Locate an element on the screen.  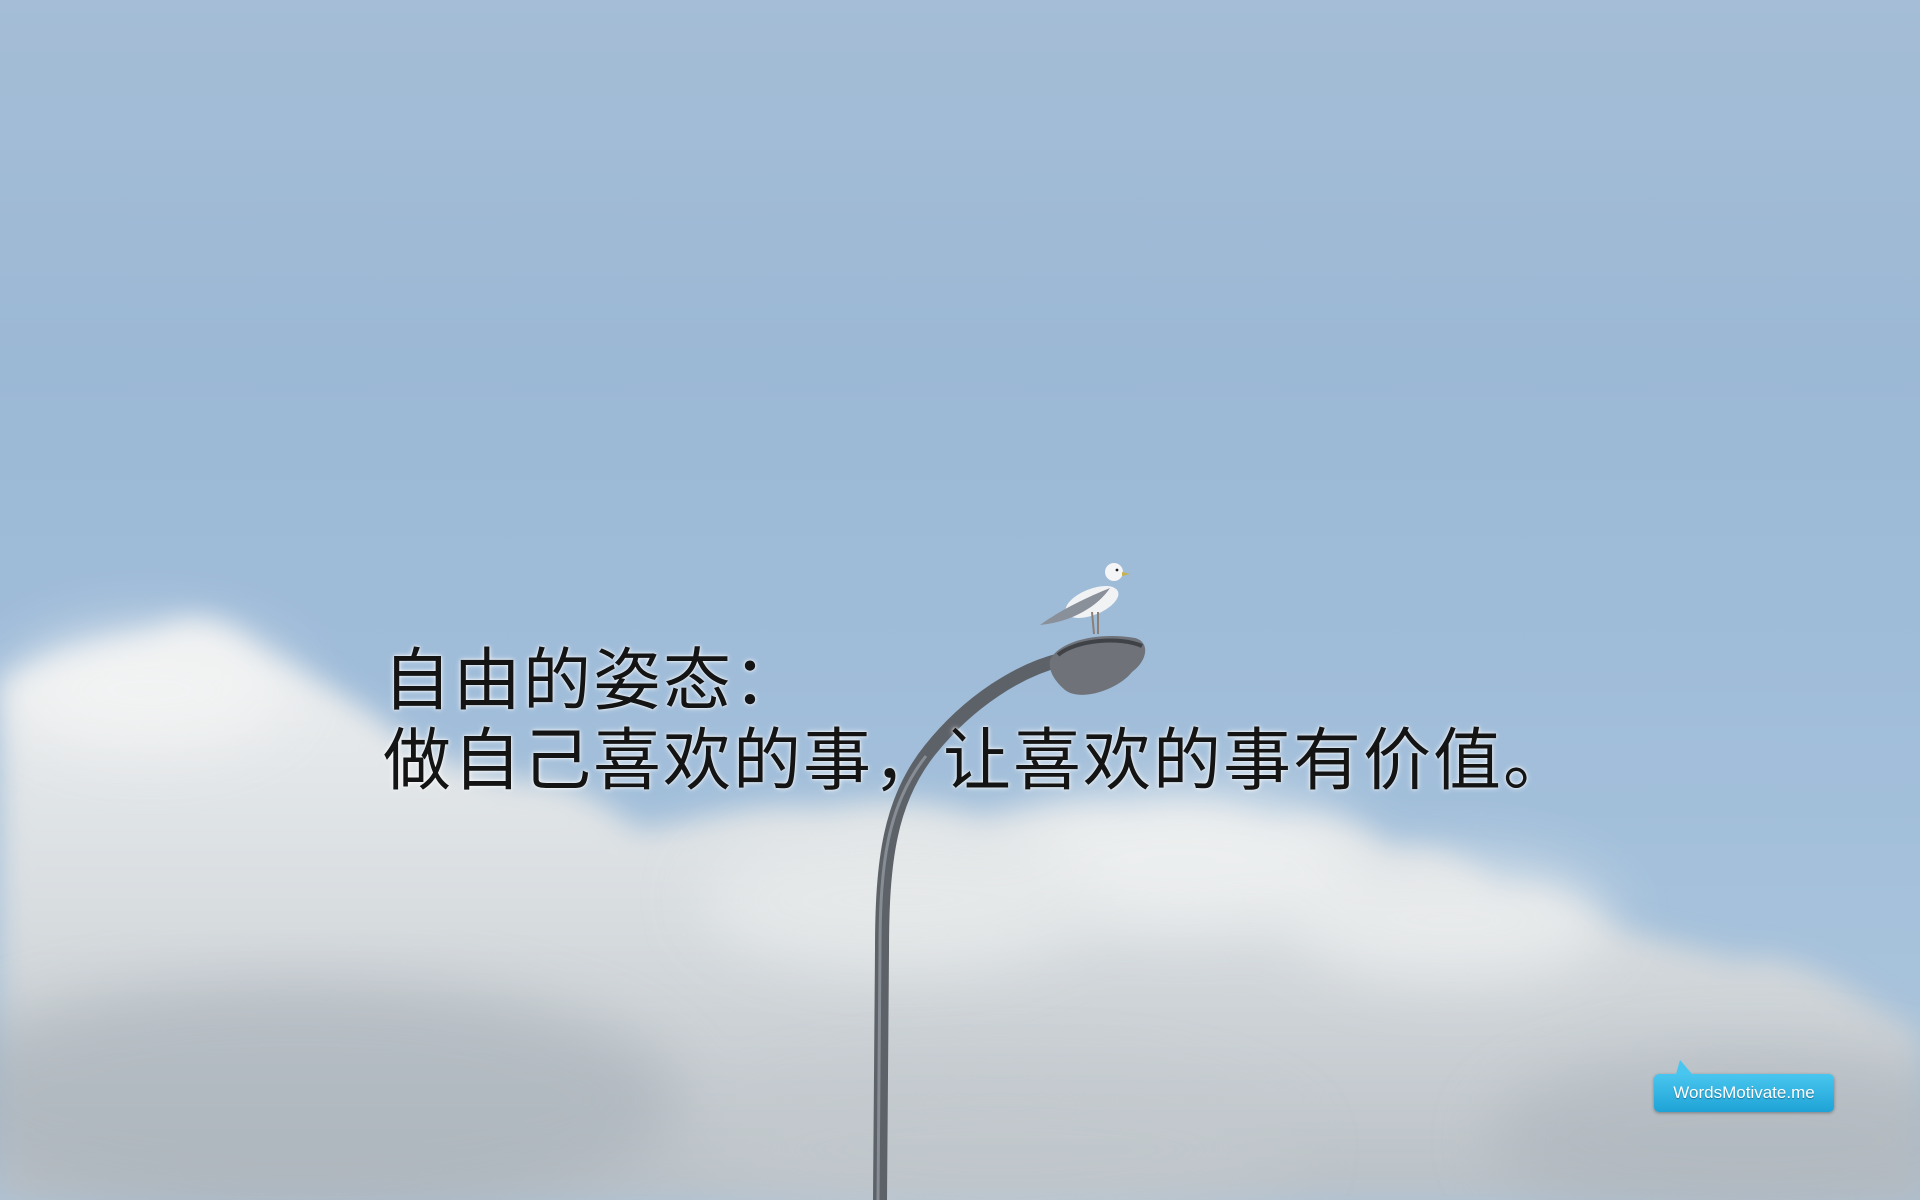
wordsmotivate-badge: WordsMotivate.me is located at coordinates (1744, 1086).